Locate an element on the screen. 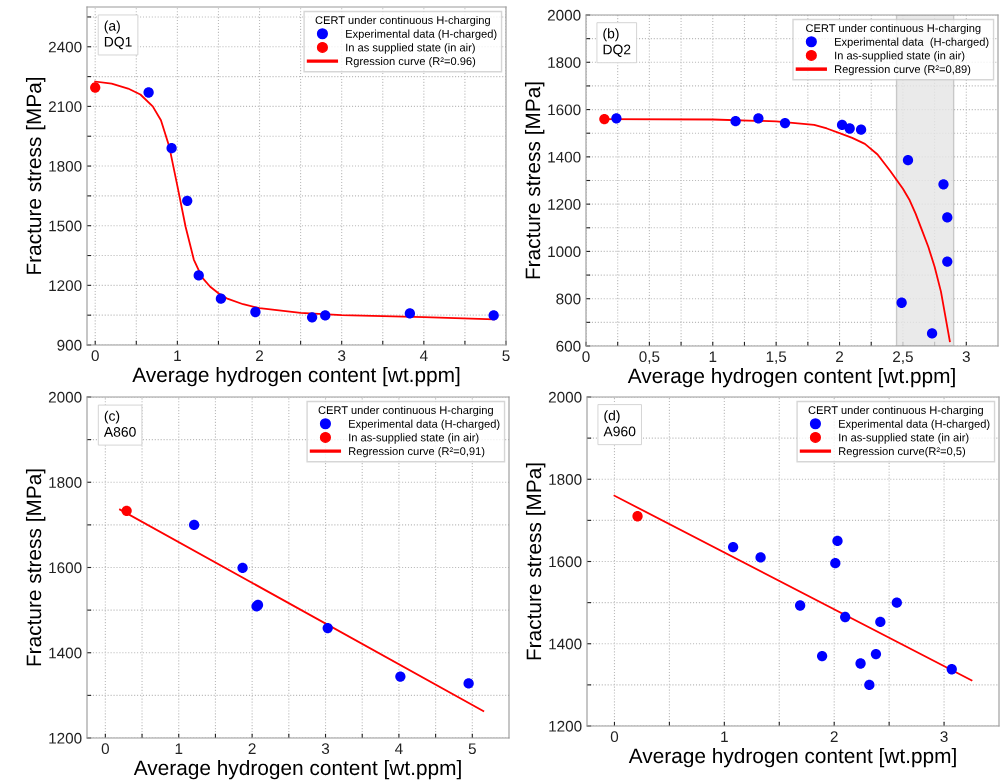 The width and height of the screenshot is (1007, 782). annotation: (d) A960 is located at coordinates (619, 423).